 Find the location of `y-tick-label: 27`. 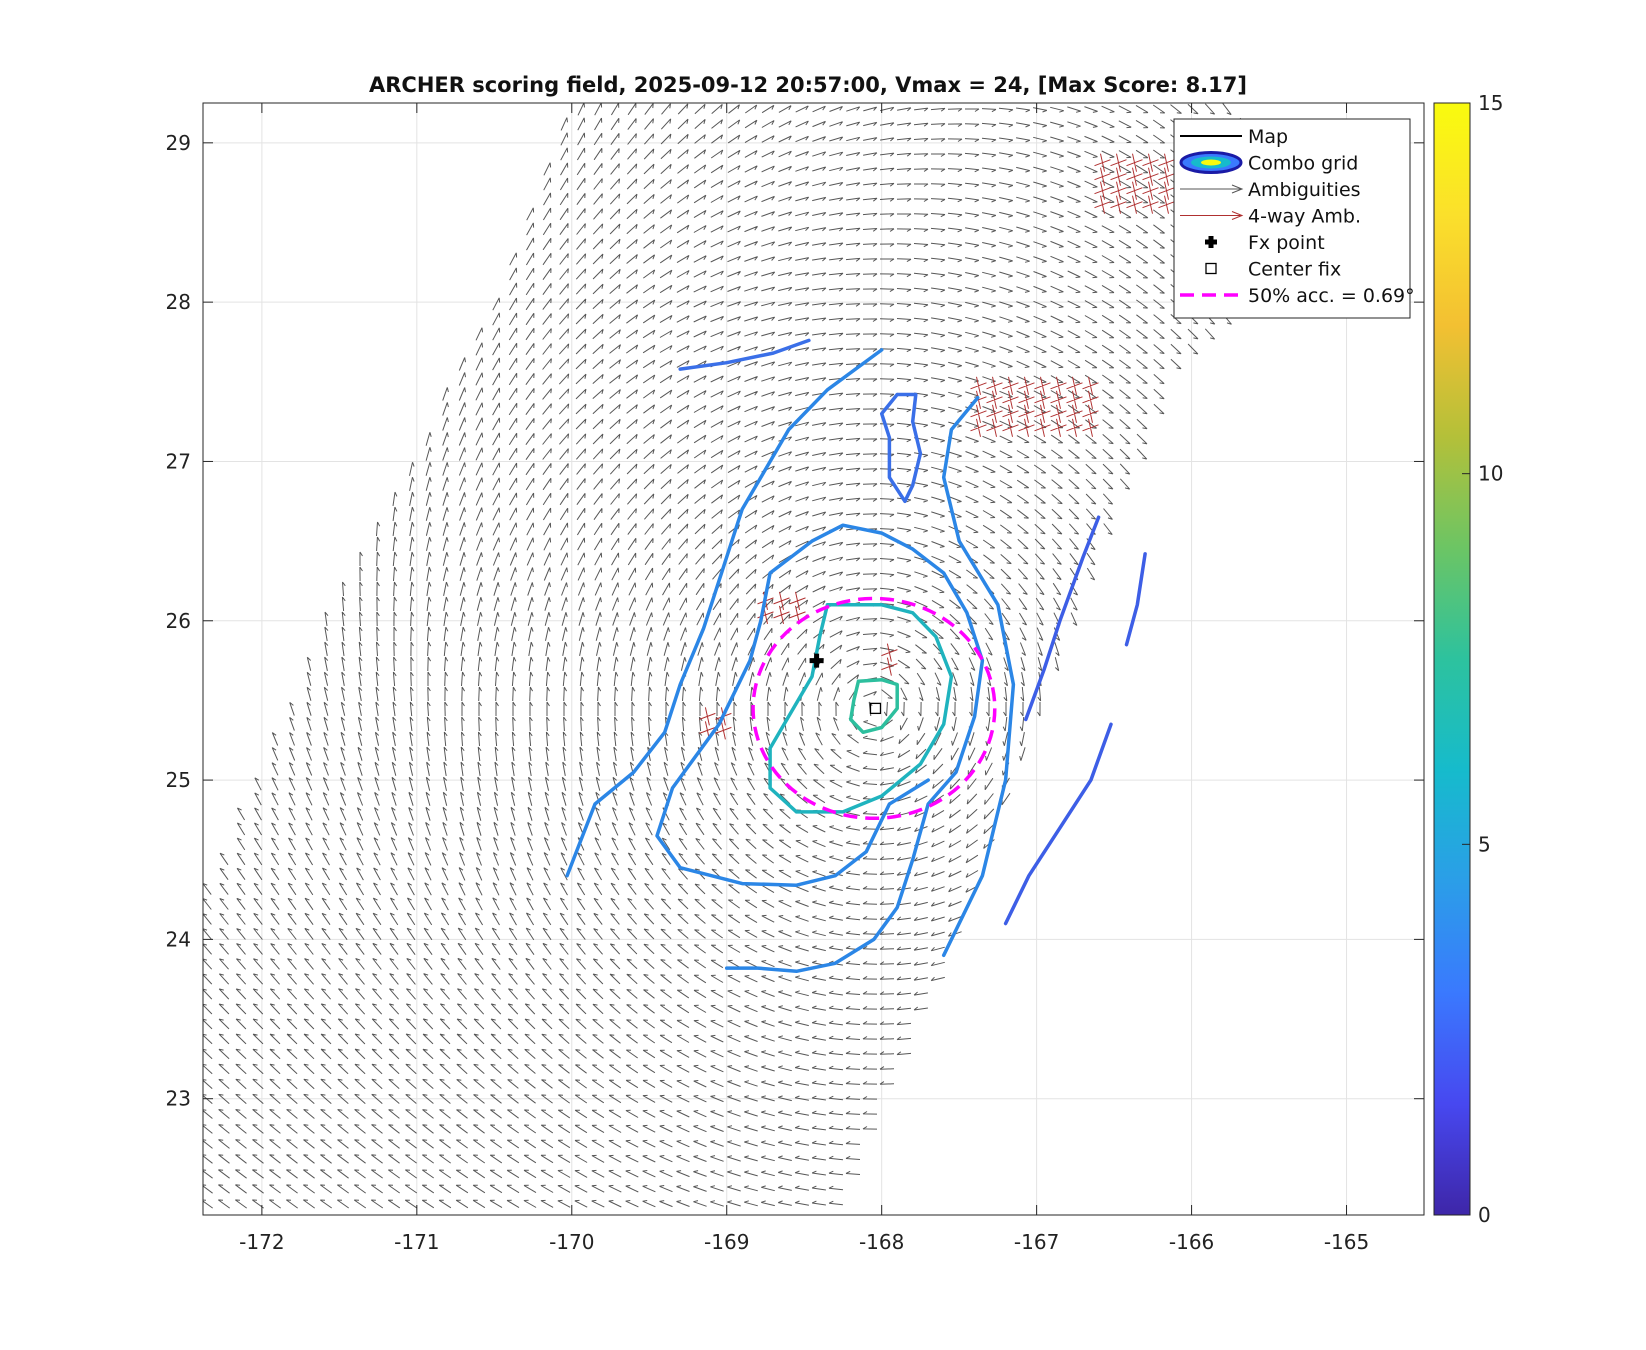

y-tick-label: 27 is located at coordinates (178, 461).